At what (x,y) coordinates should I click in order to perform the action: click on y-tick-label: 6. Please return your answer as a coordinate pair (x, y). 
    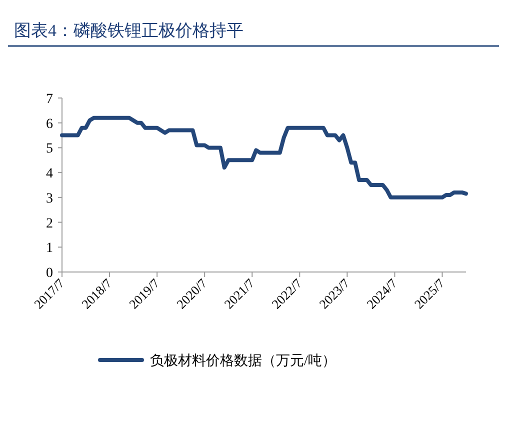
    Looking at the image, I should click on (49, 124).